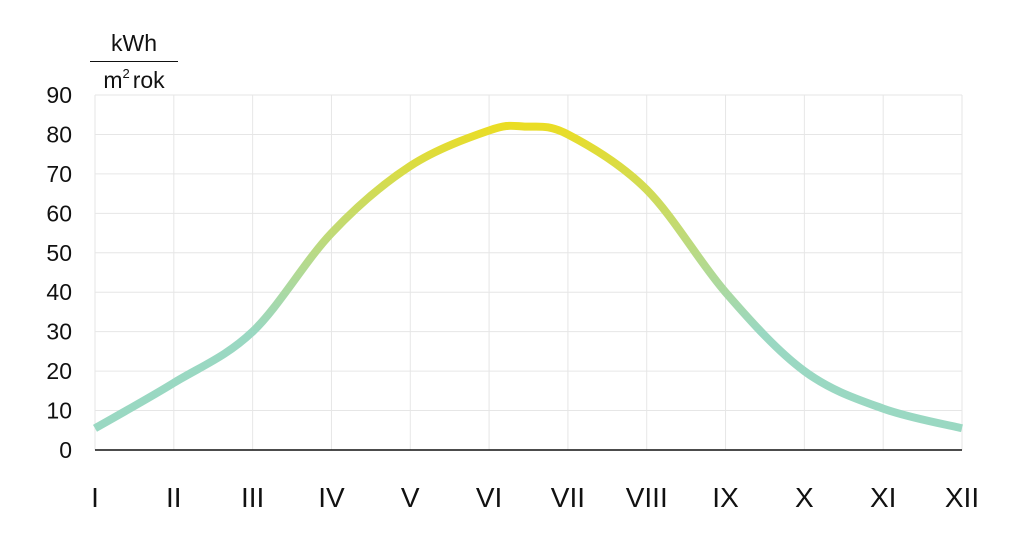 Image resolution: width=1024 pixels, height=545 pixels. What do you see at coordinates (113, 80) in the screenshot?
I see `y-unit-denominator-base: m` at bounding box center [113, 80].